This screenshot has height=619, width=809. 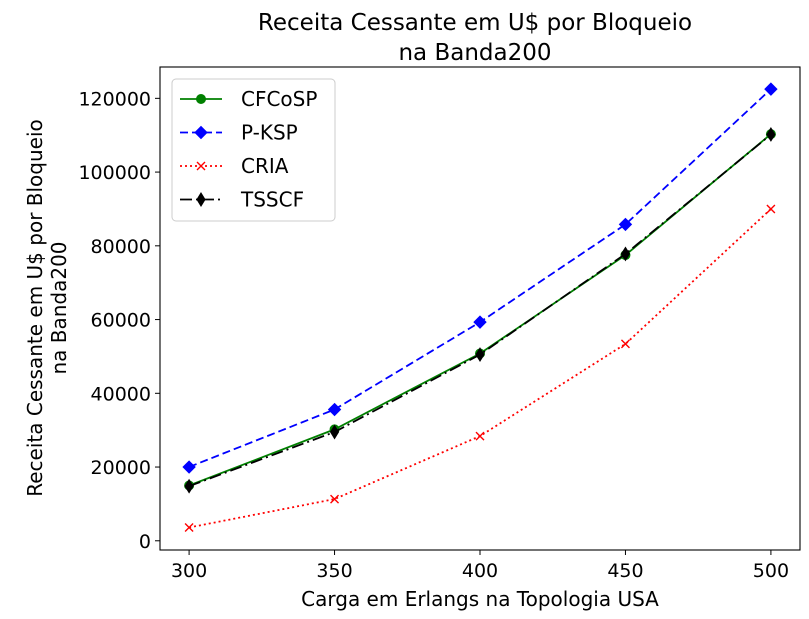 I want to click on x-tick-label-300: 300, so click(x=189, y=571).